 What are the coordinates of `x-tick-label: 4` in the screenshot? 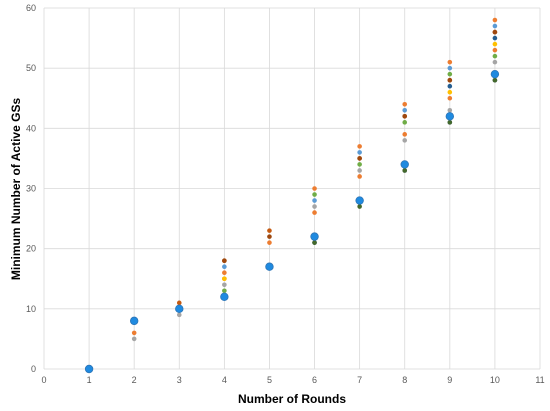 It's located at (224, 380).